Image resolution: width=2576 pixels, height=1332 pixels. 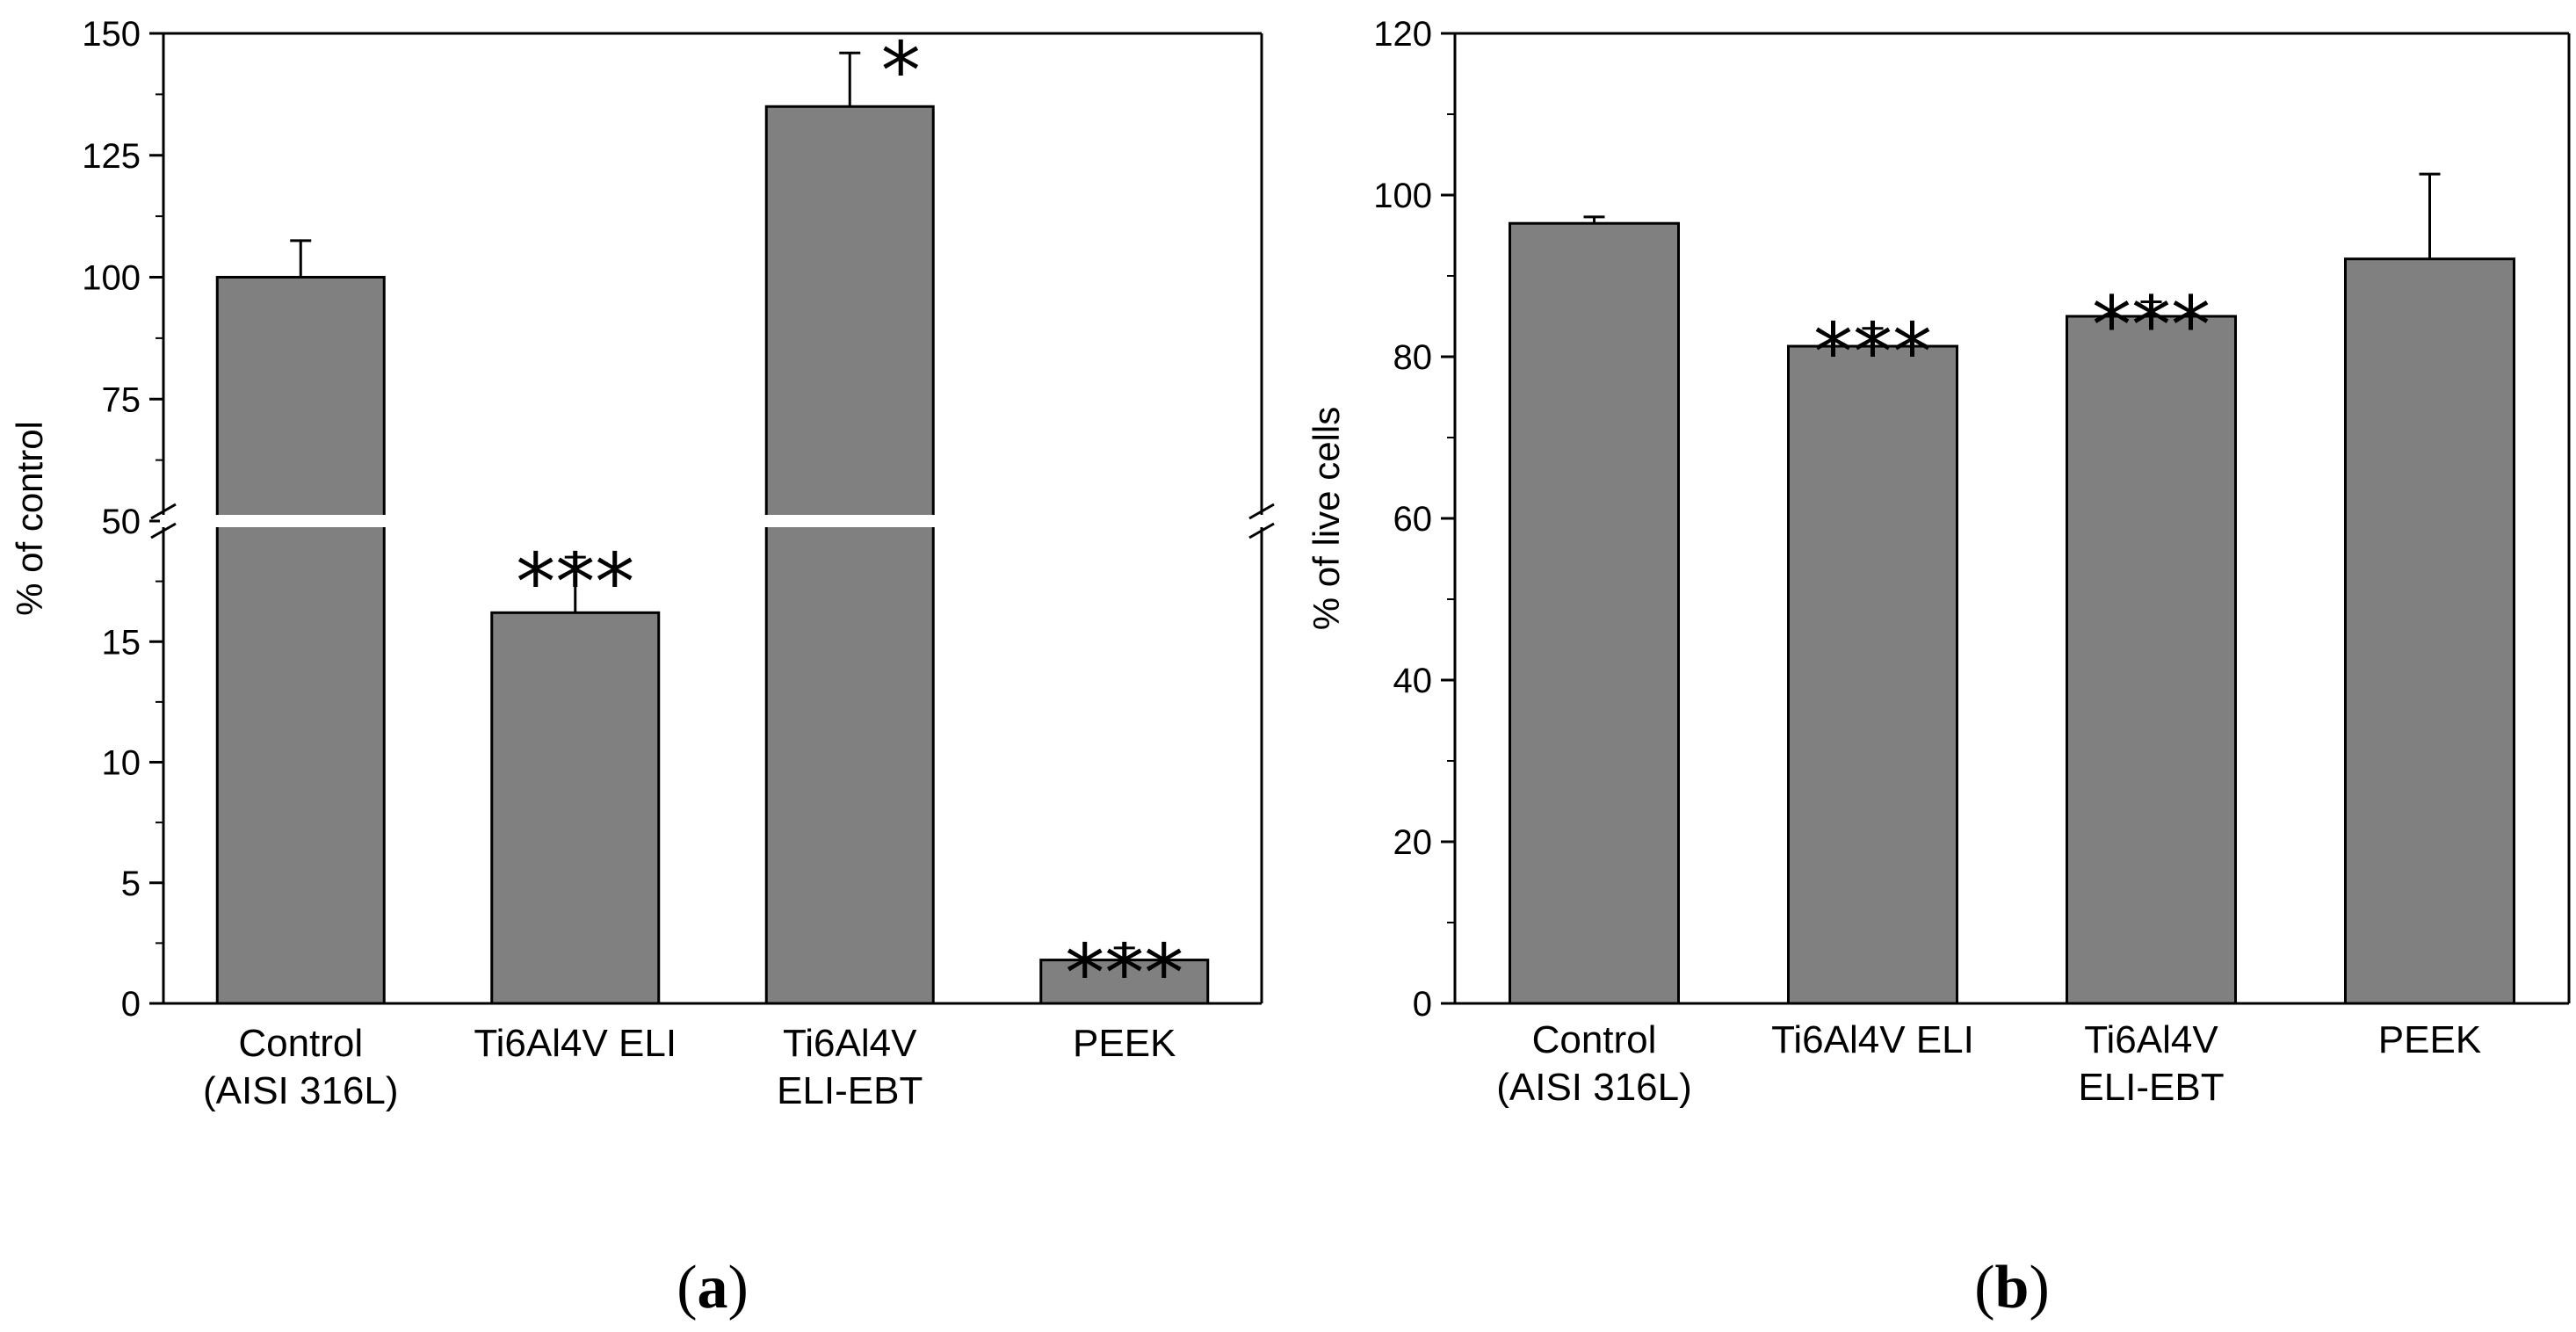 I want to click on panel-a-y-tick-label: 0, so click(x=131, y=1004).